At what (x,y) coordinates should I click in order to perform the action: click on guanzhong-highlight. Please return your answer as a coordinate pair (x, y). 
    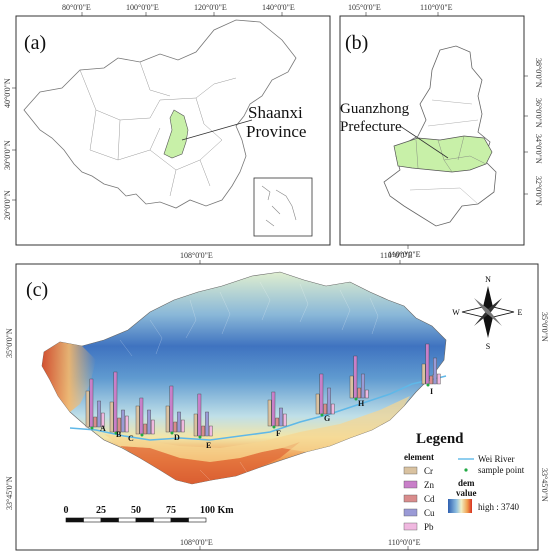
    Looking at the image, I should click on (443, 154).